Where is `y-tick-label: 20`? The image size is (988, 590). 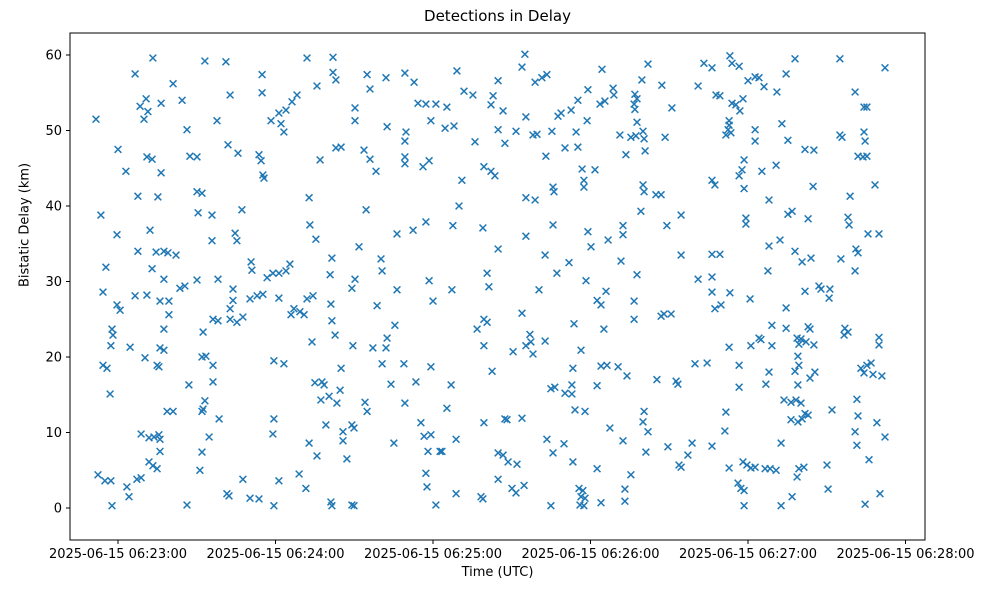
y-tick-label: 20 is located at coordinates (53, 358).